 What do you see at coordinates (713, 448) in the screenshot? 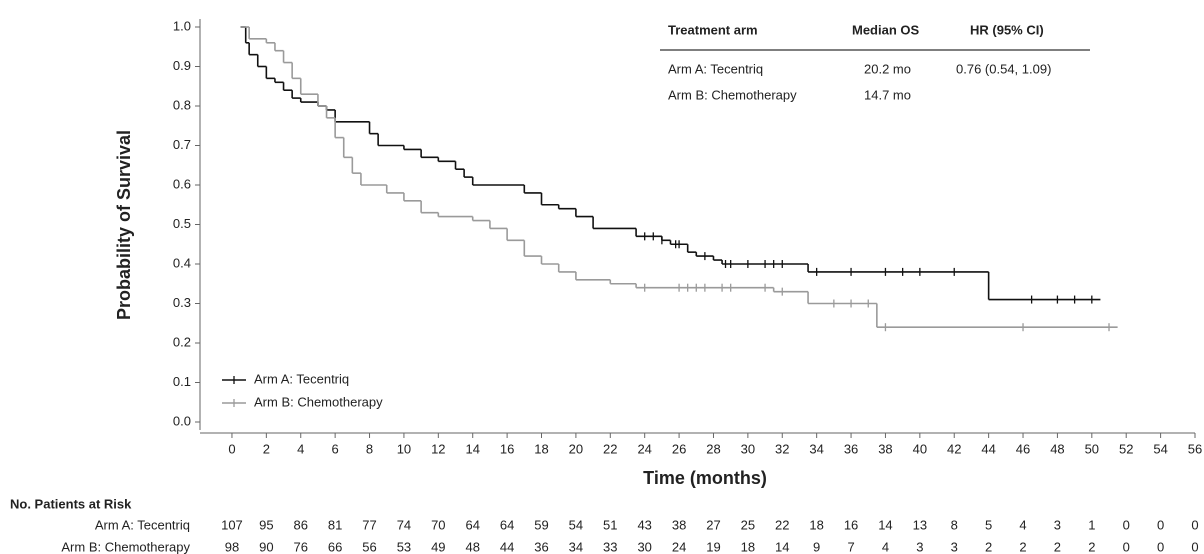
I see `x-tick-label: 28` at bounding box center [713, 448].